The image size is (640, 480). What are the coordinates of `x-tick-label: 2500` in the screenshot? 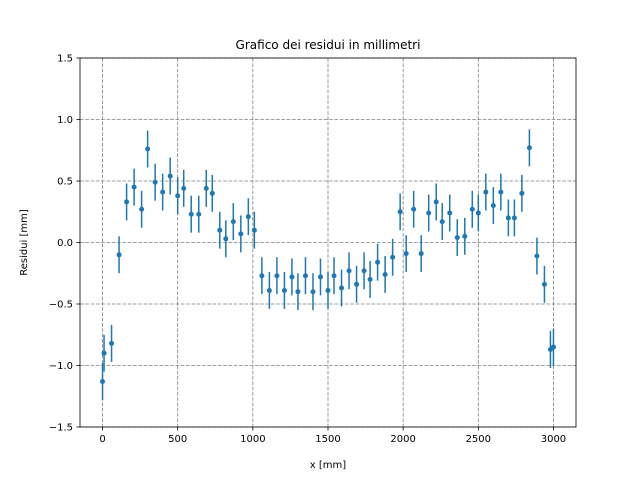 It's located at (478, 439).